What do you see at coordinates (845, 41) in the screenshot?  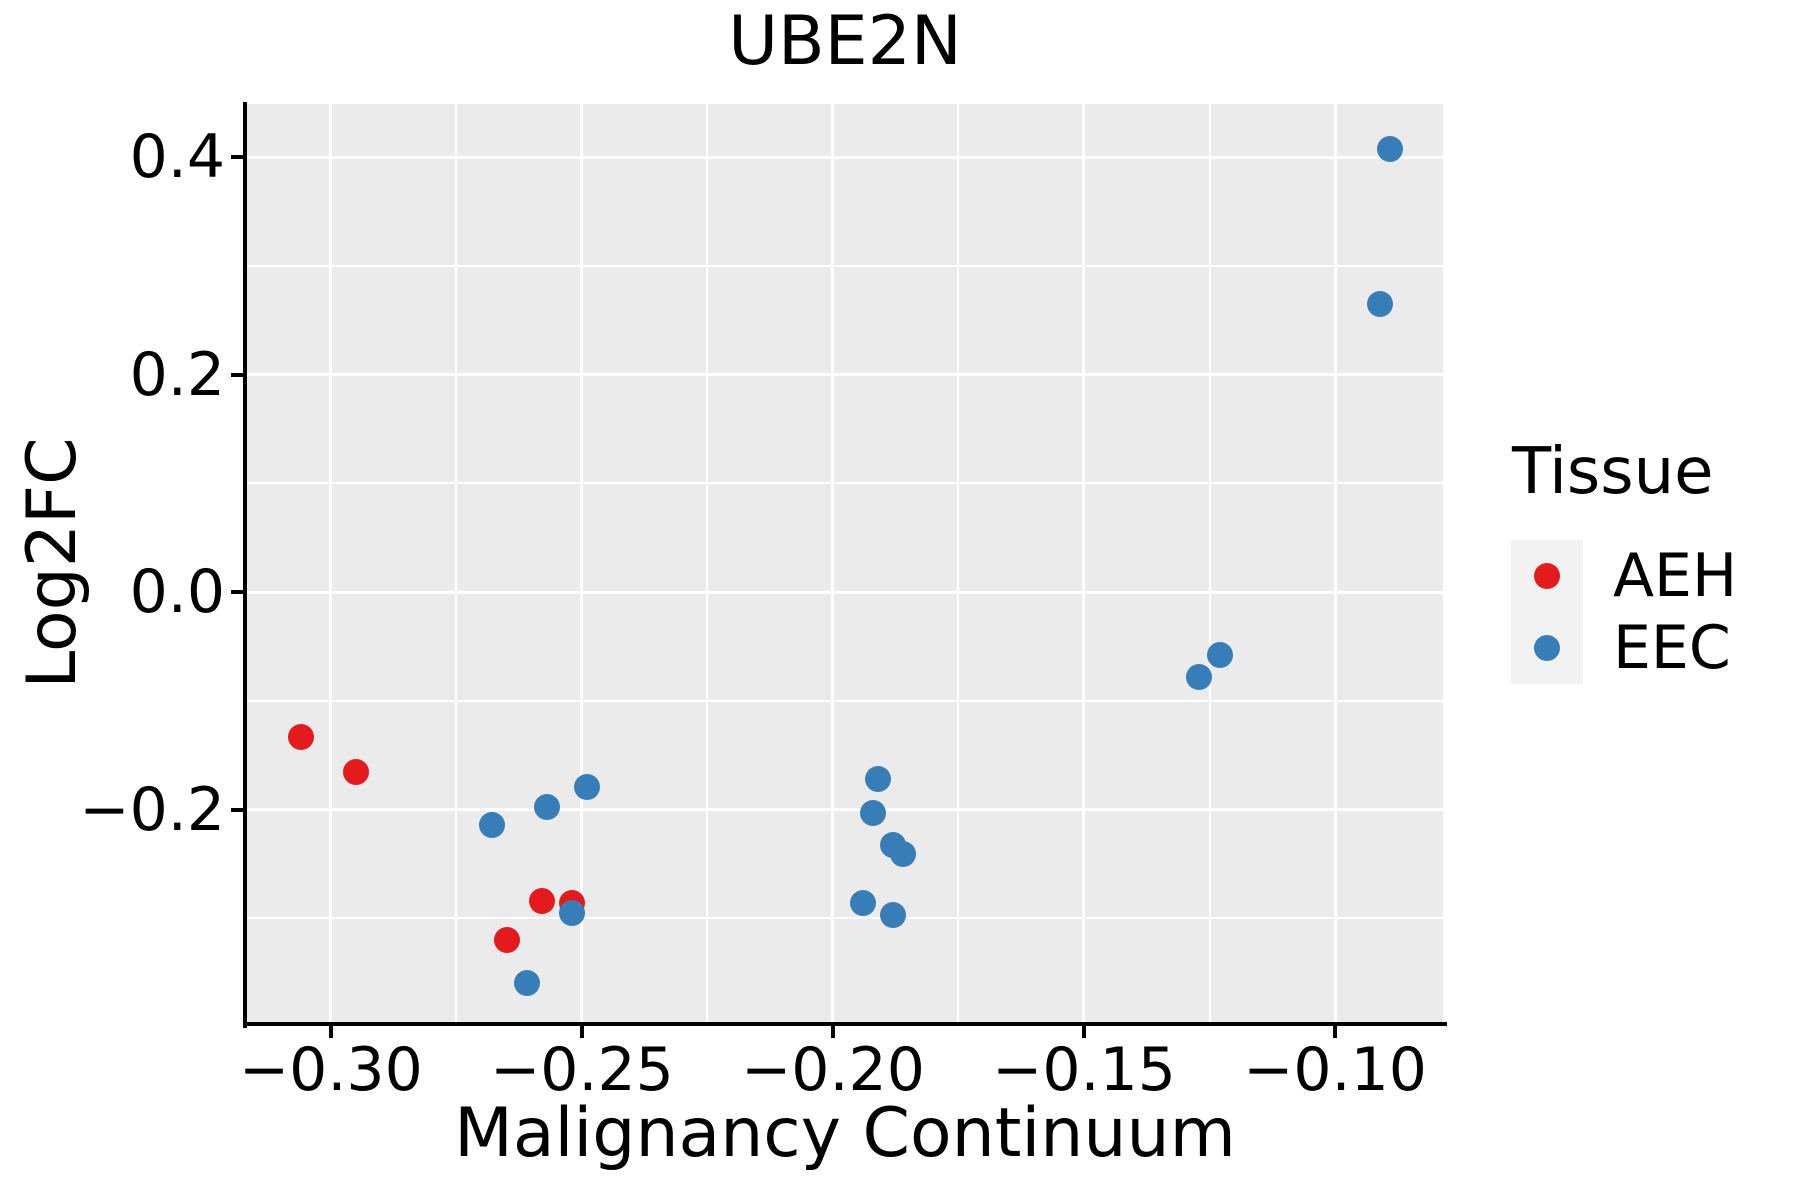 I see `plot-title: UBE2N` at bounding box center [845, 41].